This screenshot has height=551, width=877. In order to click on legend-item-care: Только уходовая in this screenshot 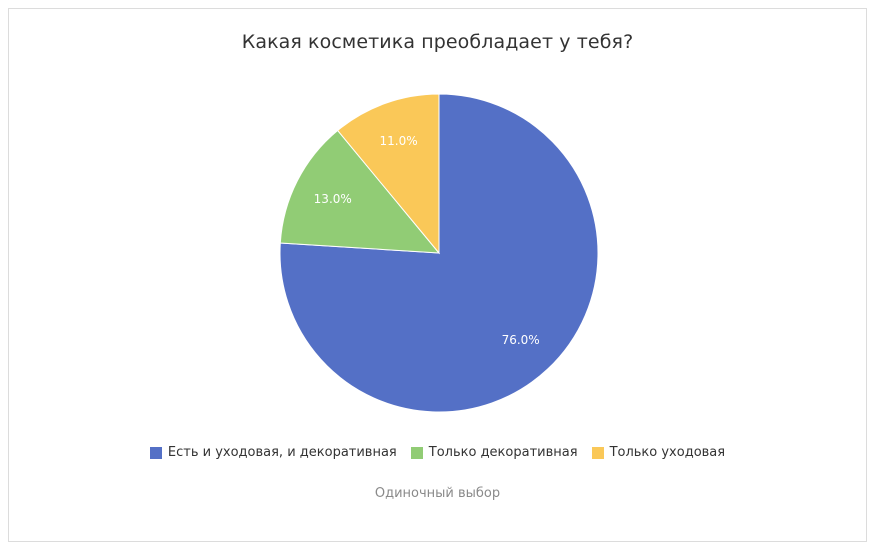, I will do `click(658, 452)`.